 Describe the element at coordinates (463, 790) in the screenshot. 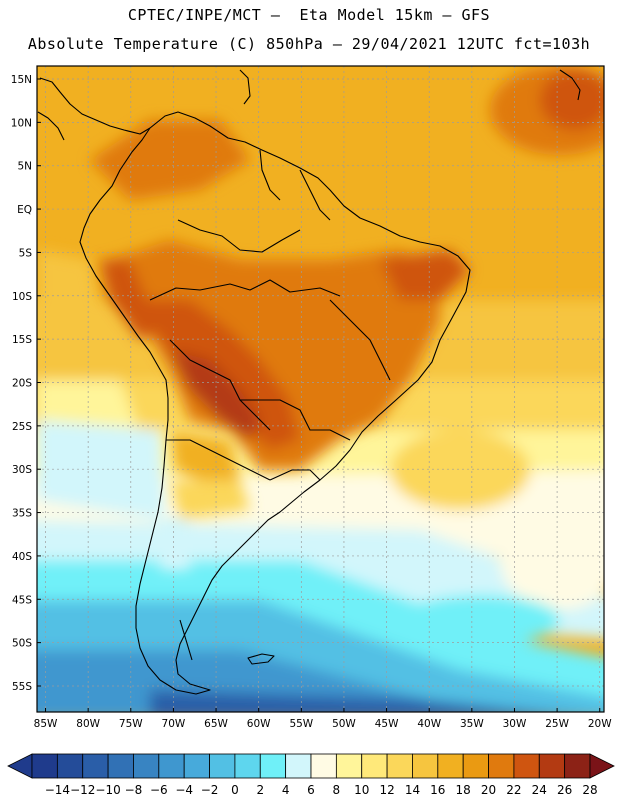

I see `colorbar-label: 18` at that location.